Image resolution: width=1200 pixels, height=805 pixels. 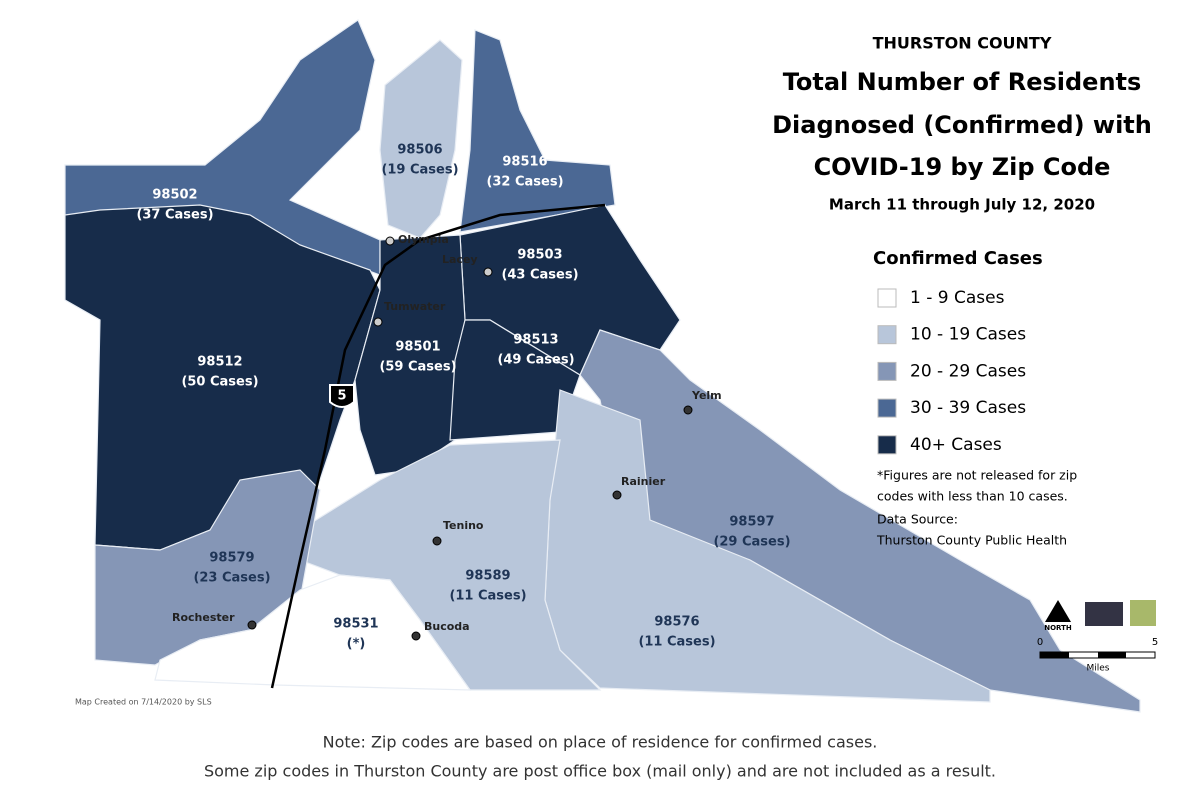 I want to click on zip-code: 98512, so click(x=219, y=362).